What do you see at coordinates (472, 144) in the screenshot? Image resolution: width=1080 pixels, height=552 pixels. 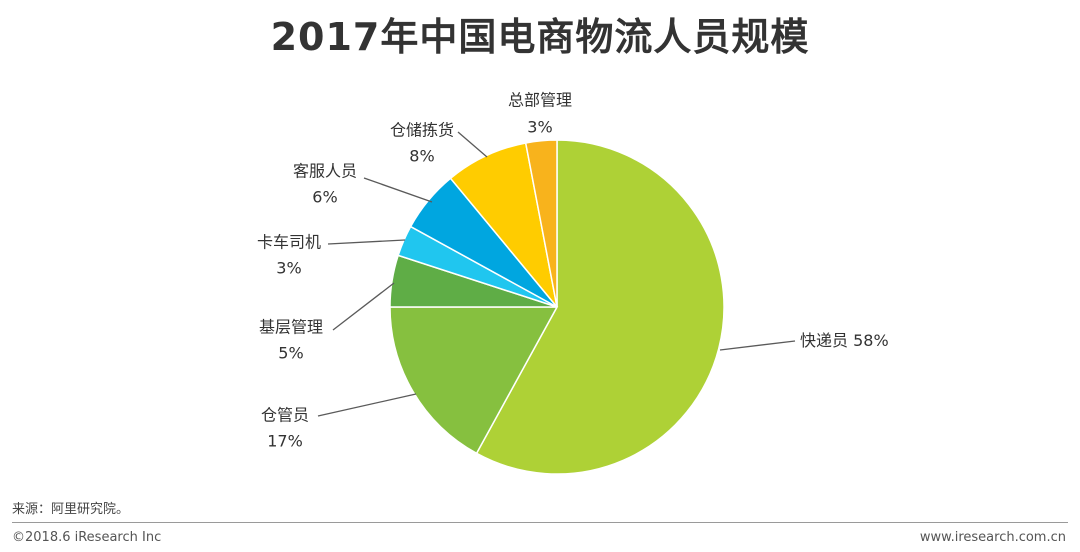 I see `leader-line-cangchujianhuo` at bounding box center [472, 144].